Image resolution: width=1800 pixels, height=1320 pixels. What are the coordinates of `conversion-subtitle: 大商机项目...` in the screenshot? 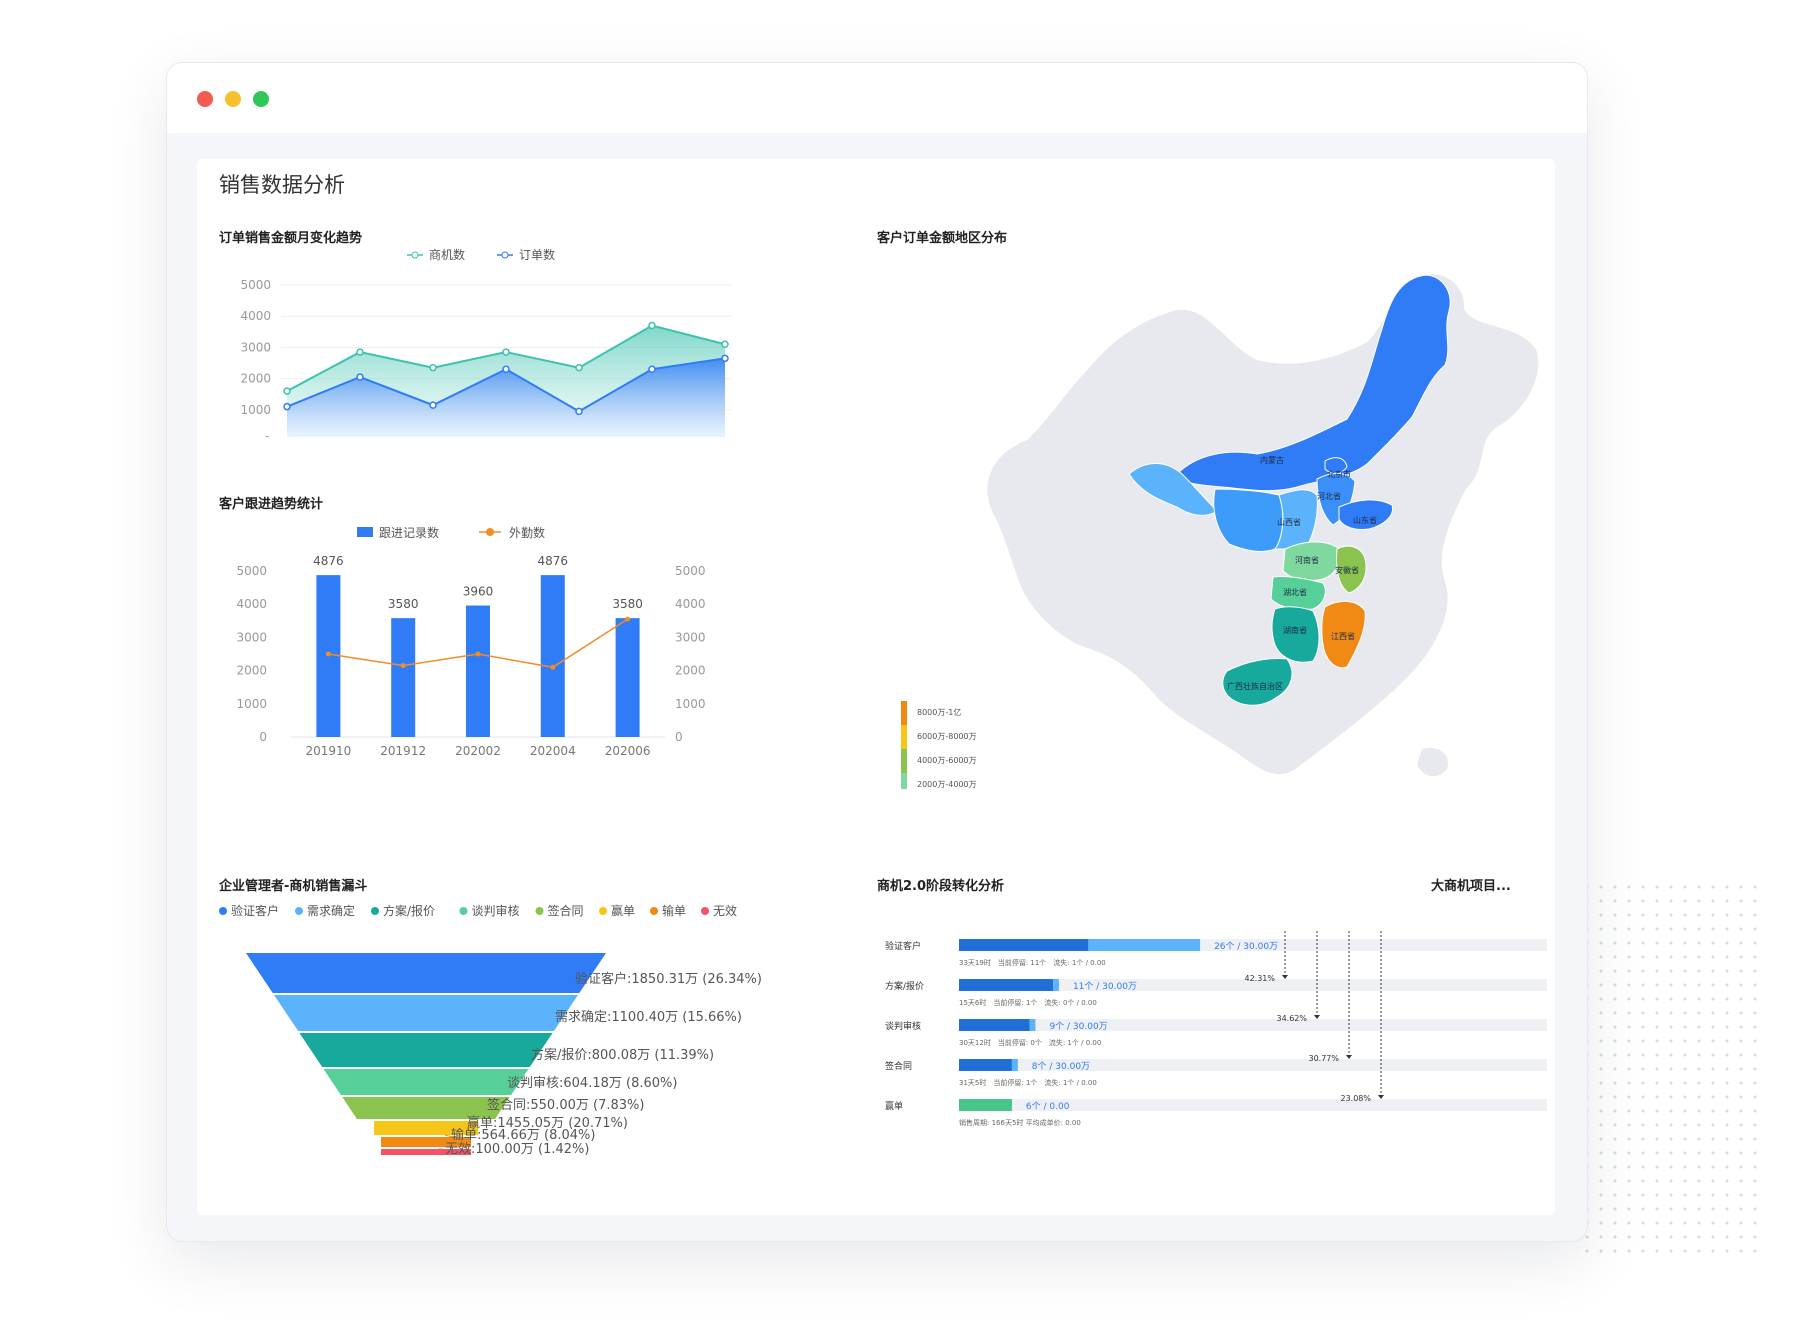 It's located at (1471, 886).